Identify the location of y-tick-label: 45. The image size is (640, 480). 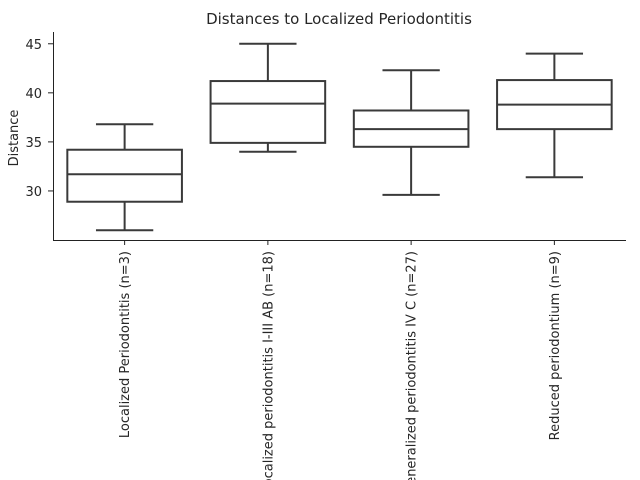
(33, 45).